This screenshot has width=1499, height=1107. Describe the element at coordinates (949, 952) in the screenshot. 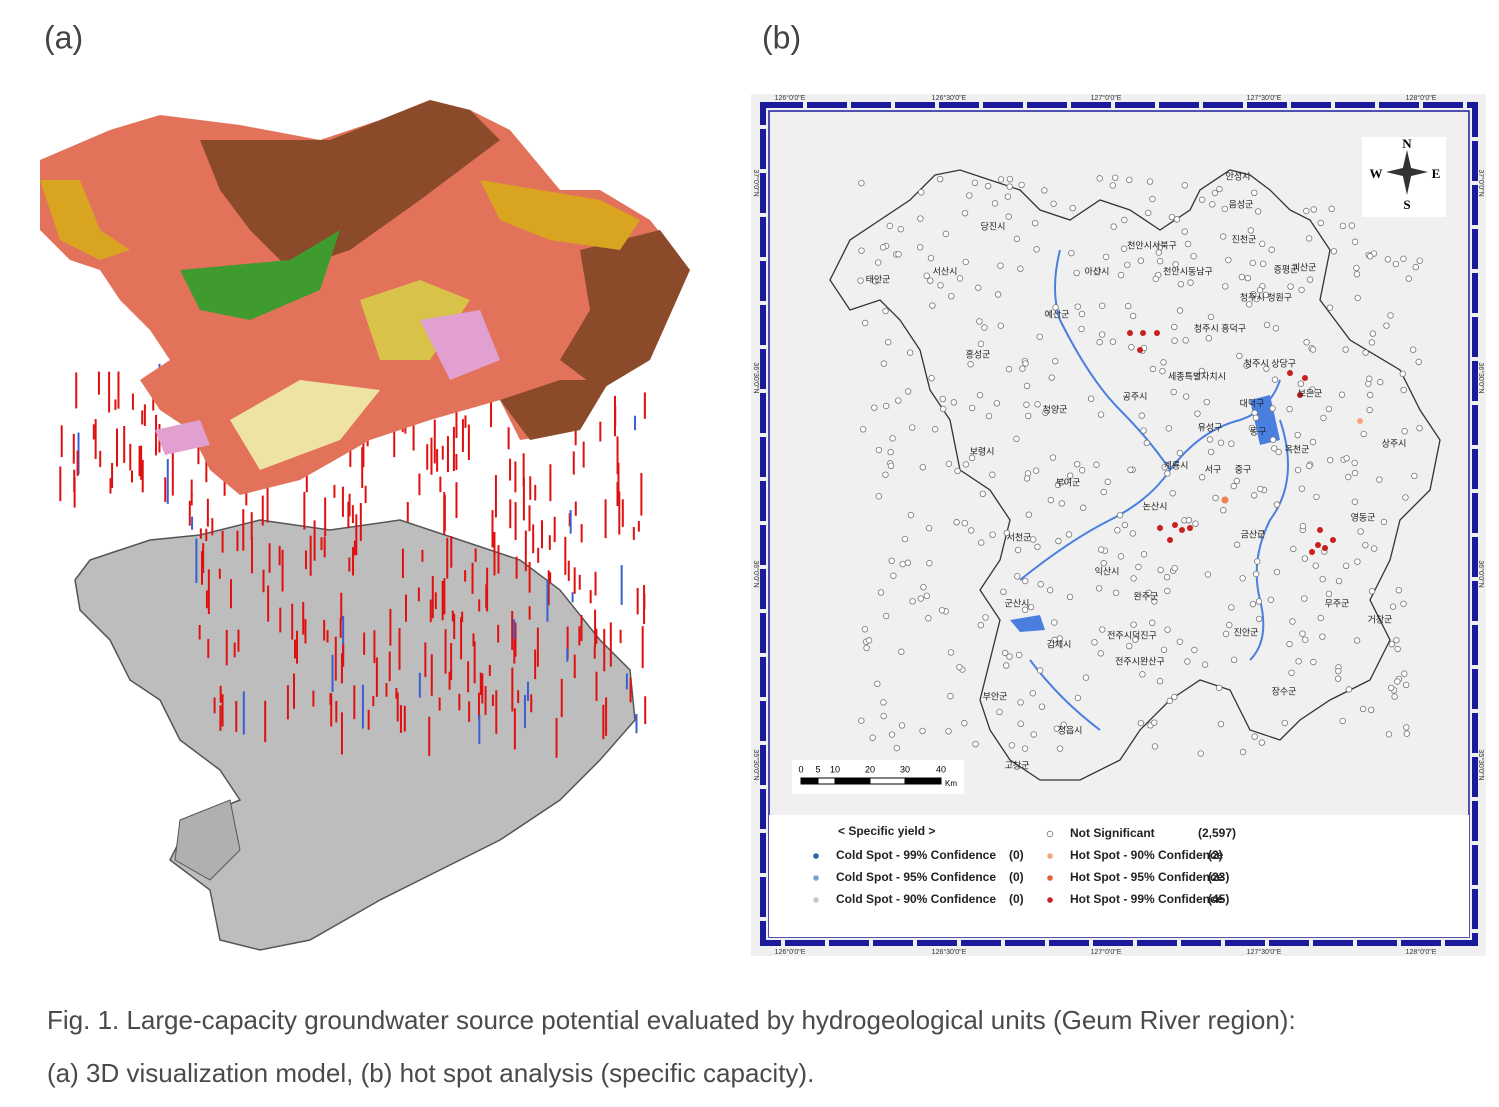

I see `coordinate-label: 126°30'0"E` at that location.